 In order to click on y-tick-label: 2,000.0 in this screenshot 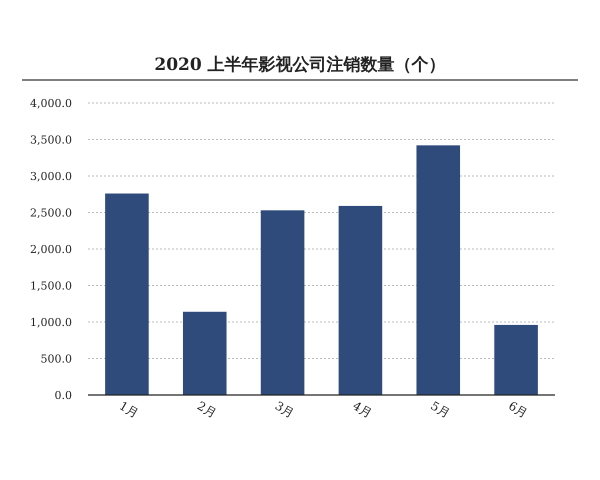, I will do `click(51, 249)`.